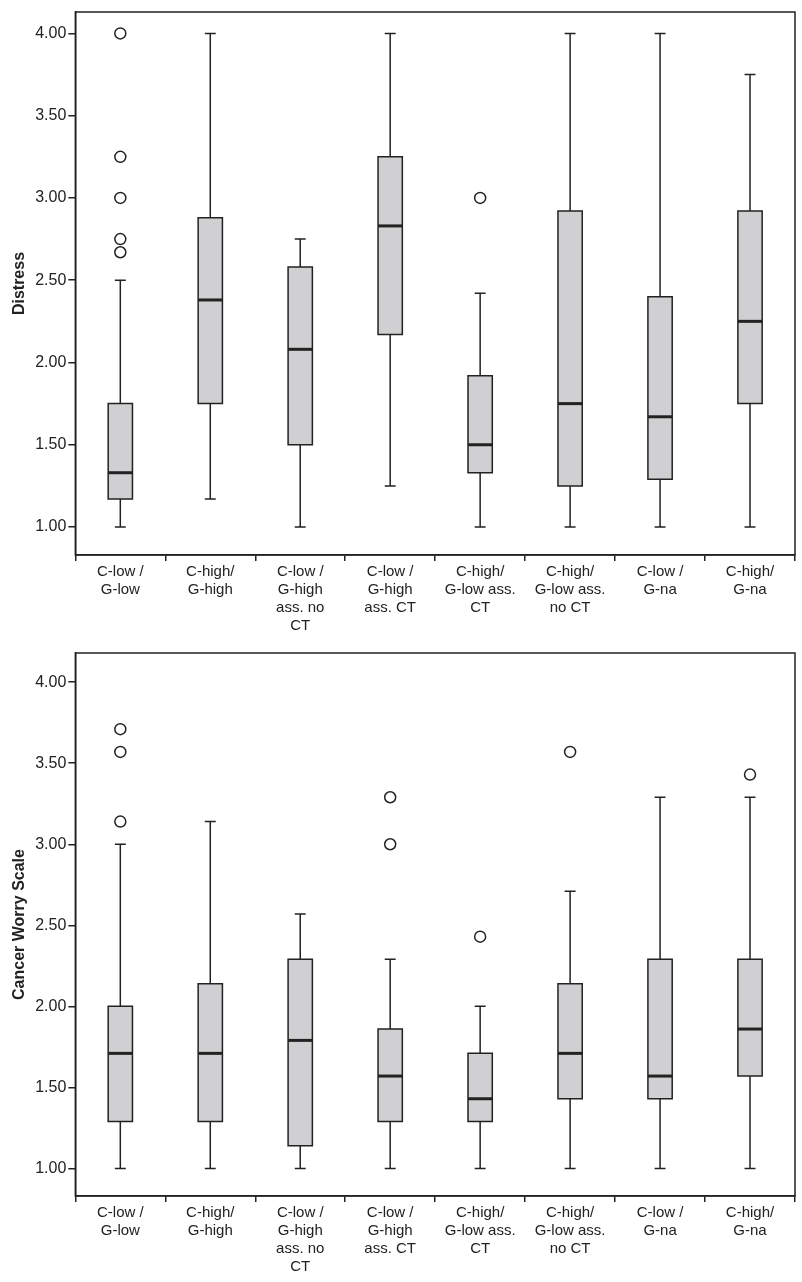  What do you see at coordinates (19, 283) in the screenshot?
I see `y-axis-title: Distress` at bounding box center [19, 283].